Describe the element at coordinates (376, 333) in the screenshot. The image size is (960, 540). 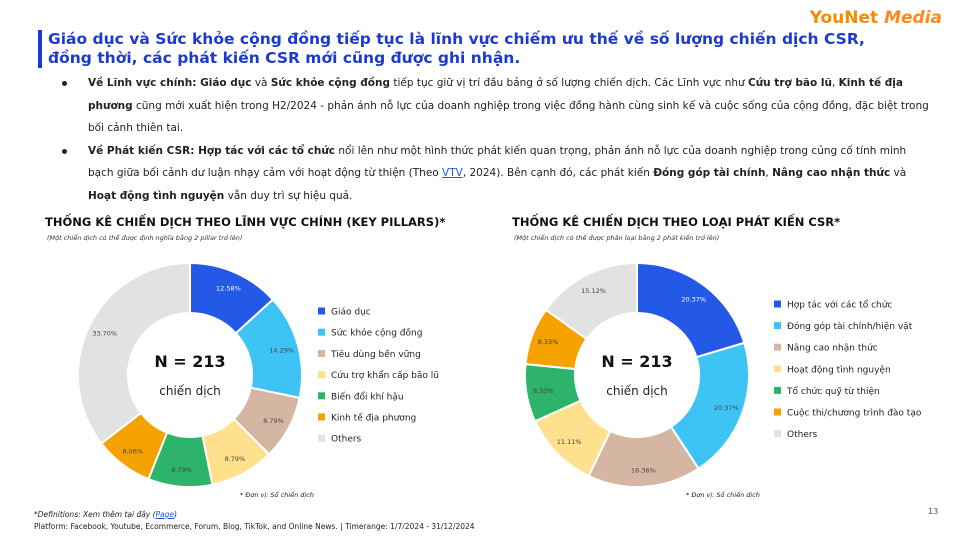
I see `legend-label: Sức khỏe cộng đồng` at that location.